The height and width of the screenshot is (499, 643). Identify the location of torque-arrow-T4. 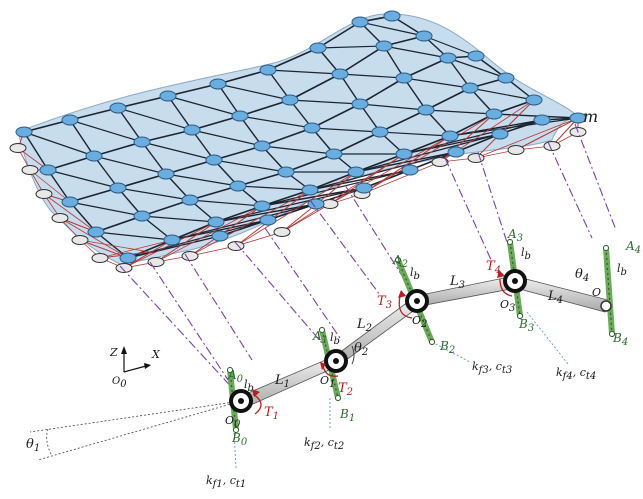
(501, 274).